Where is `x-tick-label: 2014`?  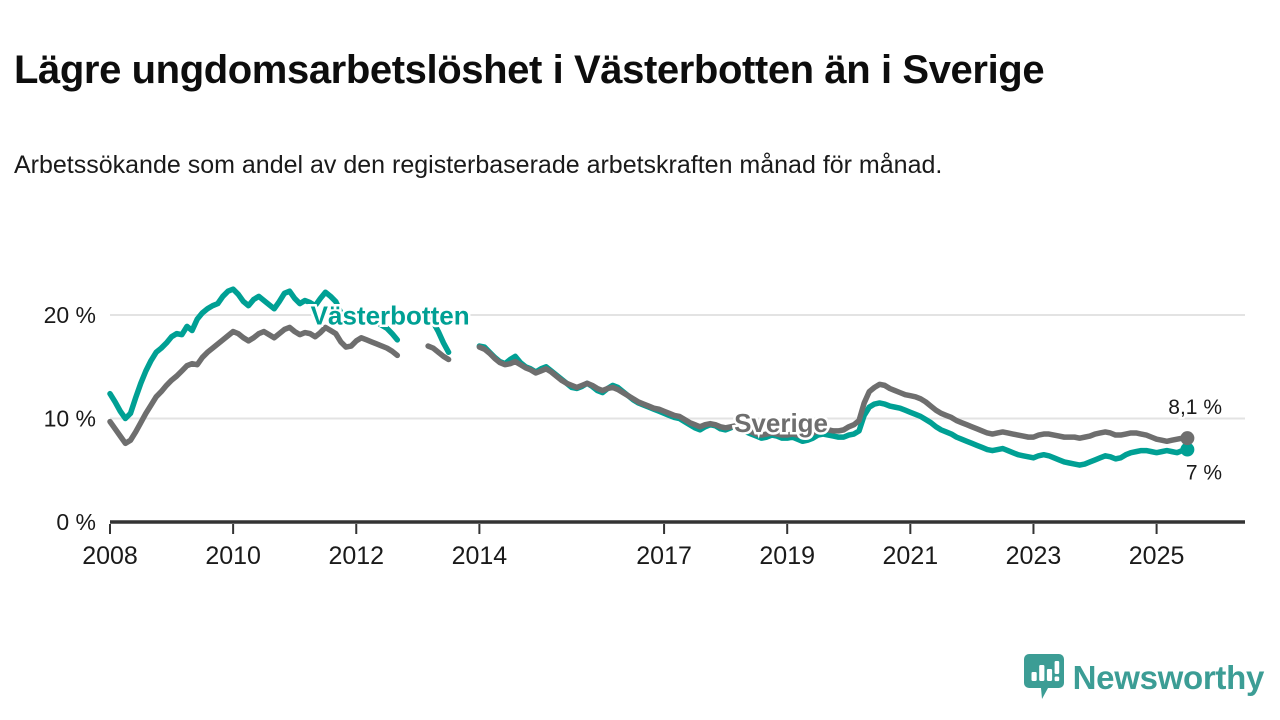
x-tick-label: 2014 is located at coordinates (480, 556).